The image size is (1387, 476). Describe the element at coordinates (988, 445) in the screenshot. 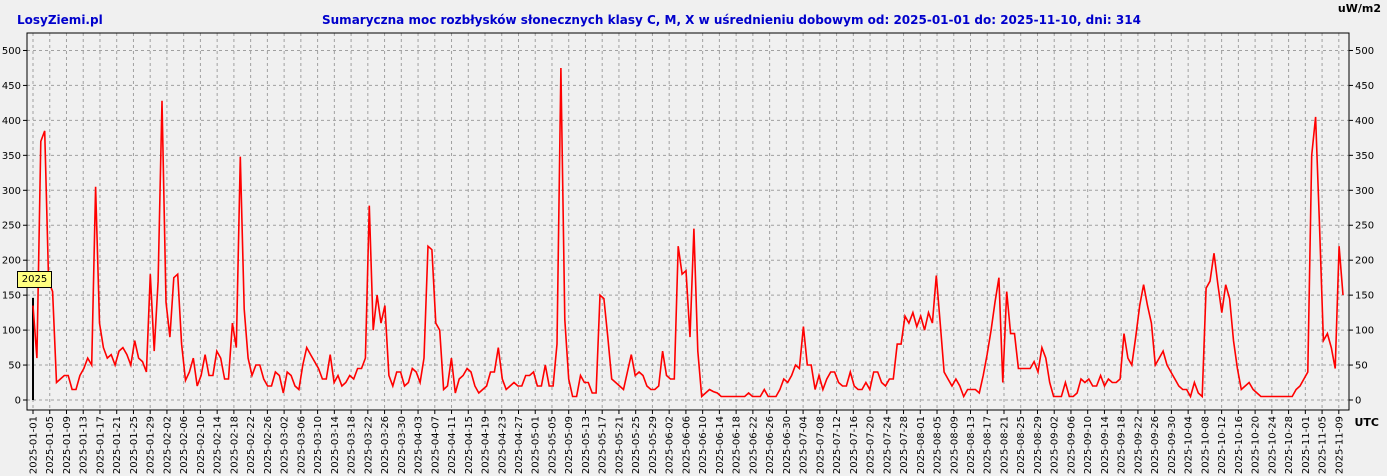

I see `x-tick-label: 2025-08-17` at that location.